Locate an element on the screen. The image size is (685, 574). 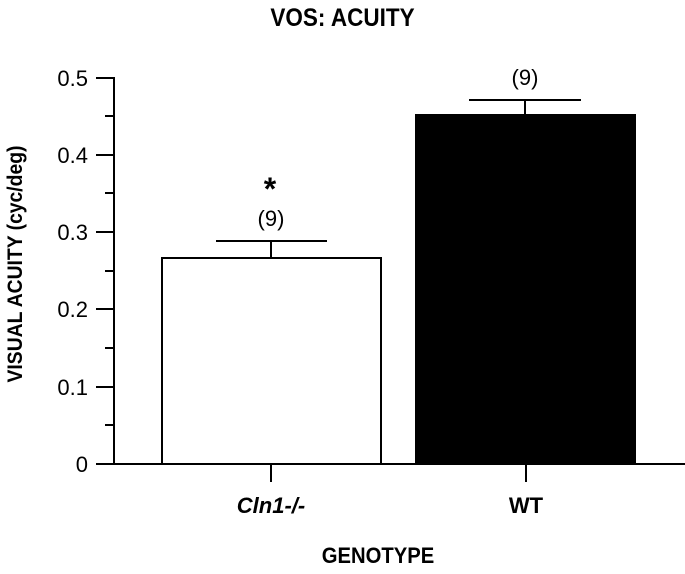
x-category-label: WT is located at coordinates (526, 505).